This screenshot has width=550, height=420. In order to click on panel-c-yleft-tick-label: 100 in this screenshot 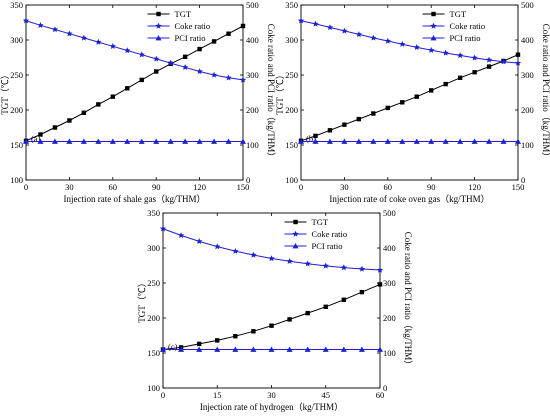, I will do `click(153, 388)`.